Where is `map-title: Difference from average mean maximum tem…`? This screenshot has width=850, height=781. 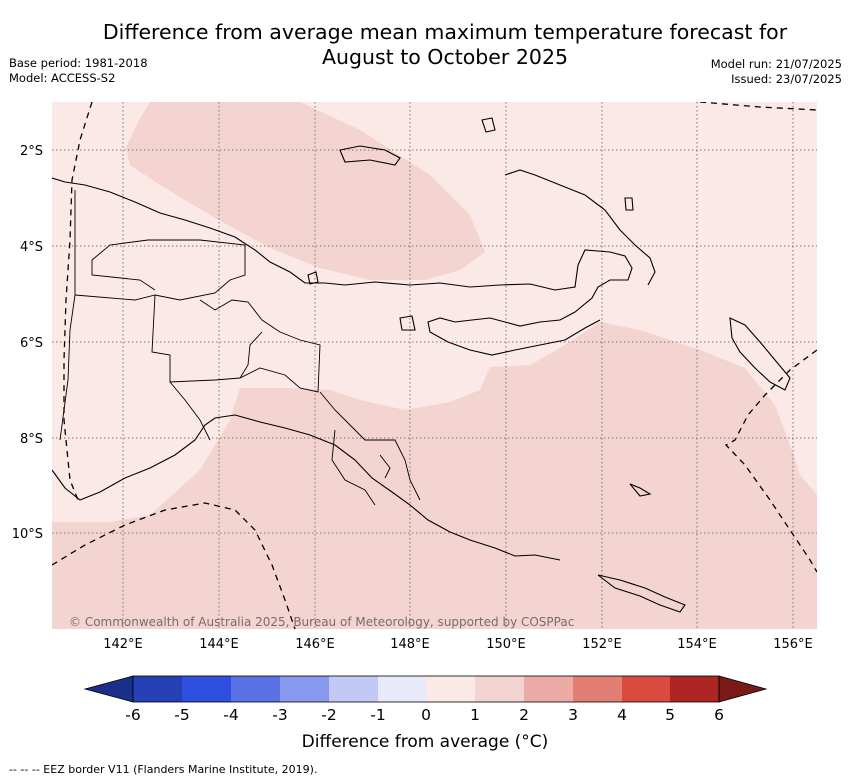 map-title: Difference from average mean maximum tem… is located at coordinates (445, 45).